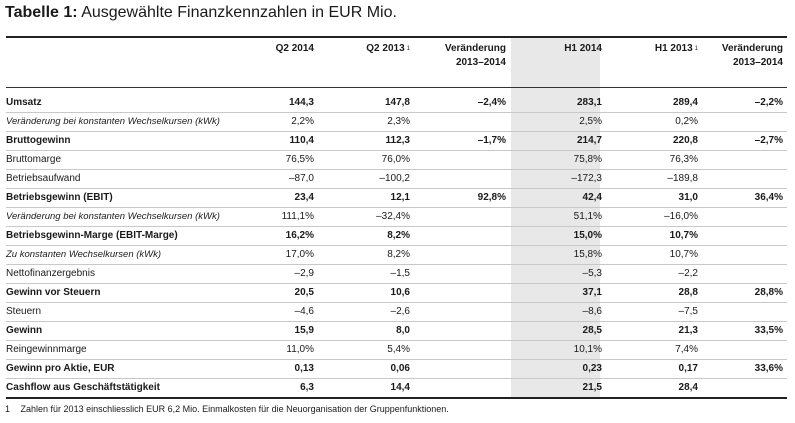  What do you see at coordinates (462, 141) in the screenshot?
I see `table-cell: –1,7%` at bounding box center [462, 141].